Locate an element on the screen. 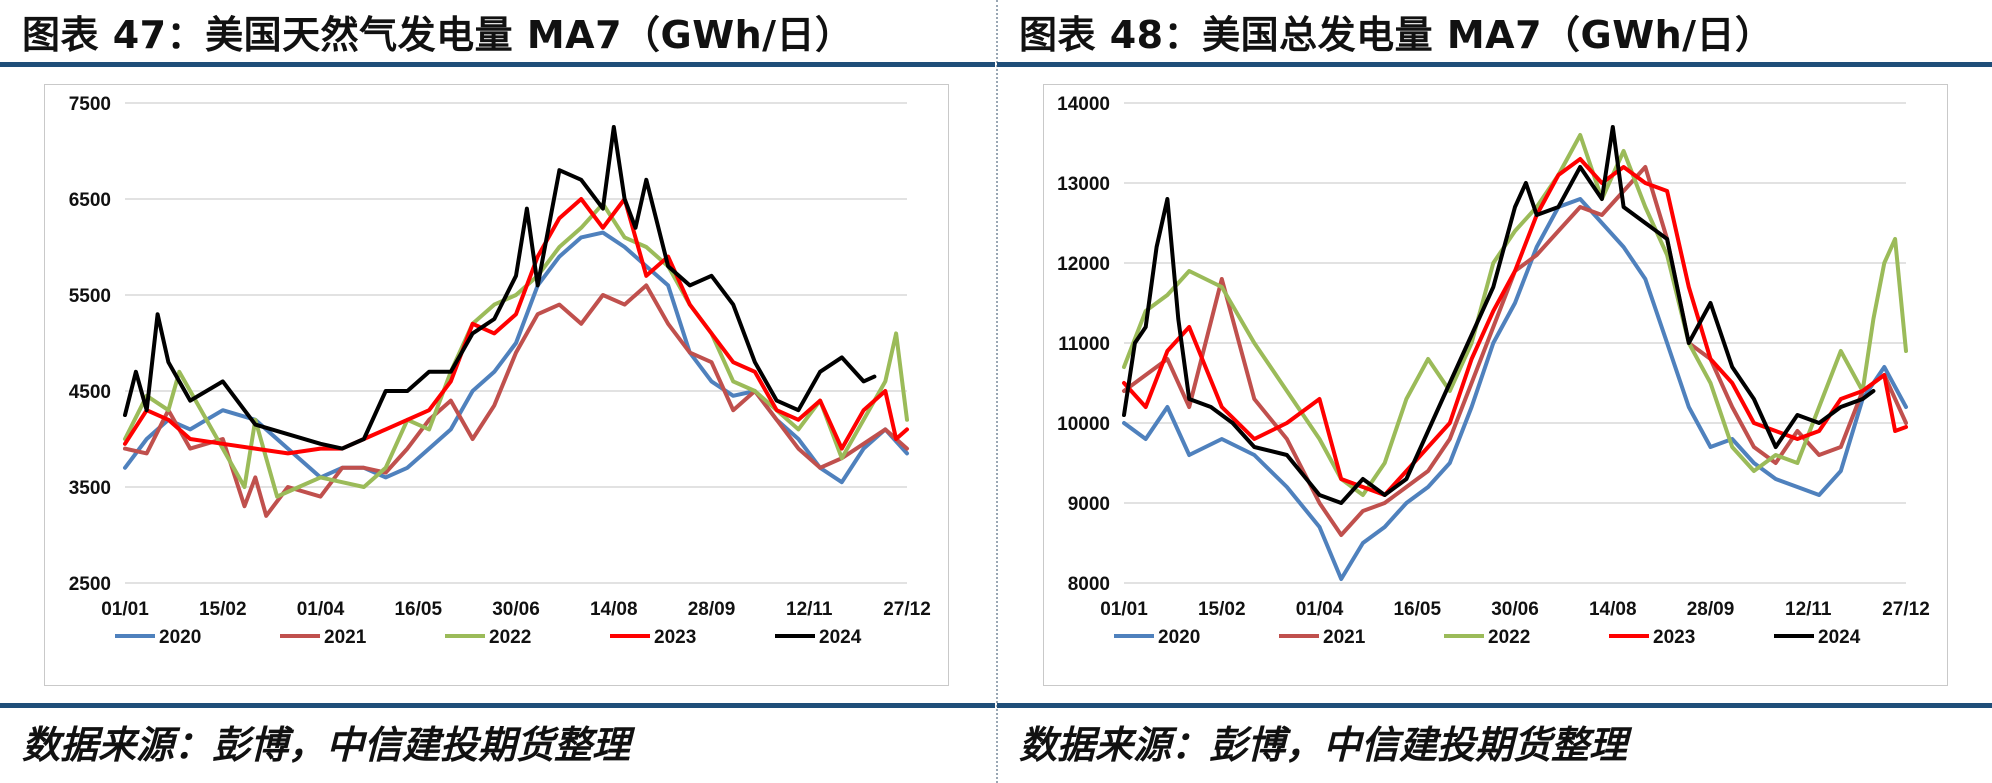 The height and width of the screenshot is (783, 1992). right-title-rule is located at coordinates (1494, 64).